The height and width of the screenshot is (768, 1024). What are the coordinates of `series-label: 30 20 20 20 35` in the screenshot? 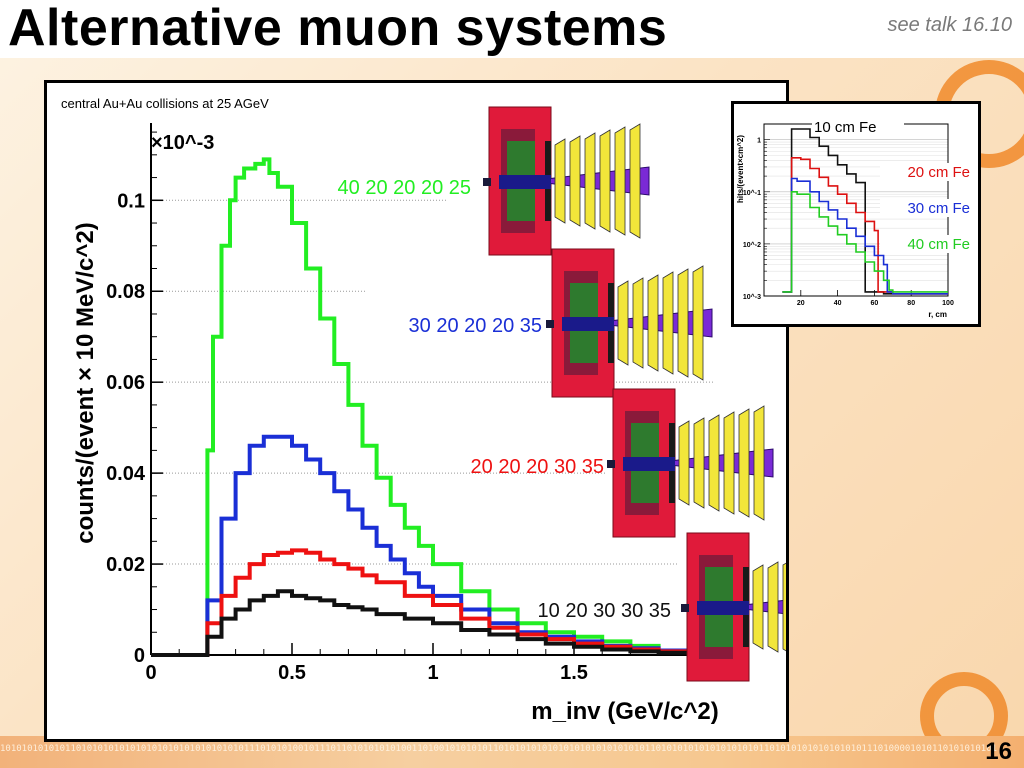 It's located at (475, 326).